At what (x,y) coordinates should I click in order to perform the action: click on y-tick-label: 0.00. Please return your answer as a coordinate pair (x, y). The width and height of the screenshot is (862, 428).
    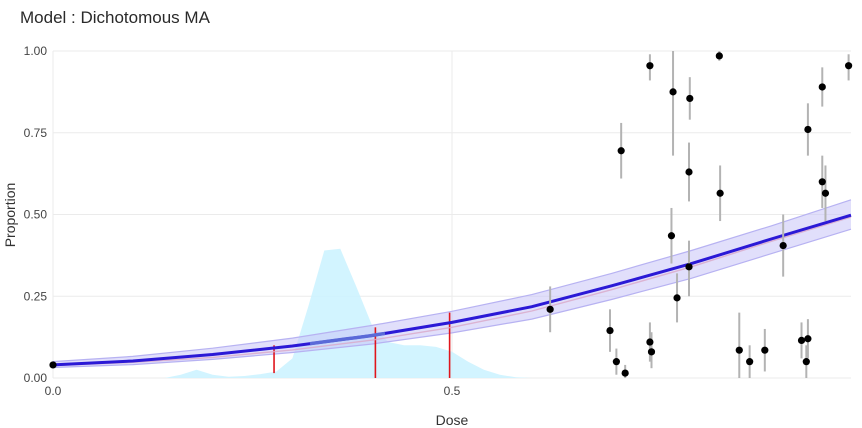
    Looking at the image, I should click on (36, 378).